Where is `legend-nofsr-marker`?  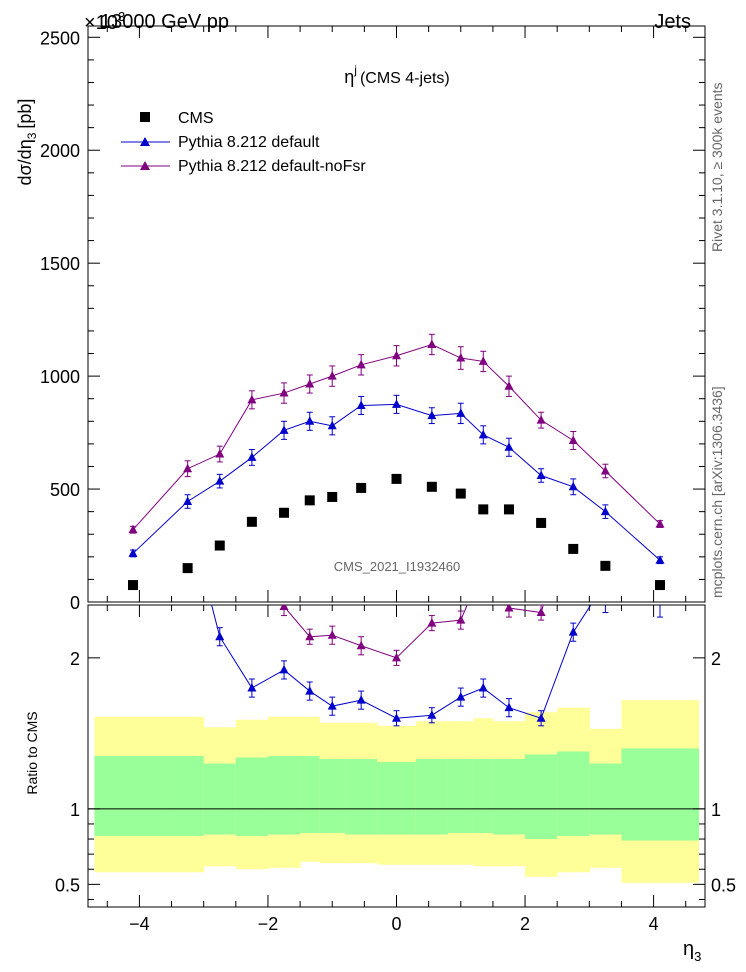 legend-nofsr-marker is located at coordinates (145, 165).